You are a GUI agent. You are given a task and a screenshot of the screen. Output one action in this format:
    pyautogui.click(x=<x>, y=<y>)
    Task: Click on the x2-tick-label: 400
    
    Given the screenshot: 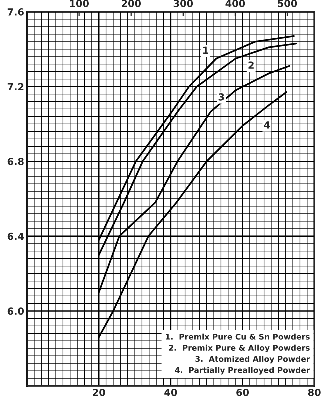 What is the action you would take?
    pyautogui.click(x=236, y=4)
    